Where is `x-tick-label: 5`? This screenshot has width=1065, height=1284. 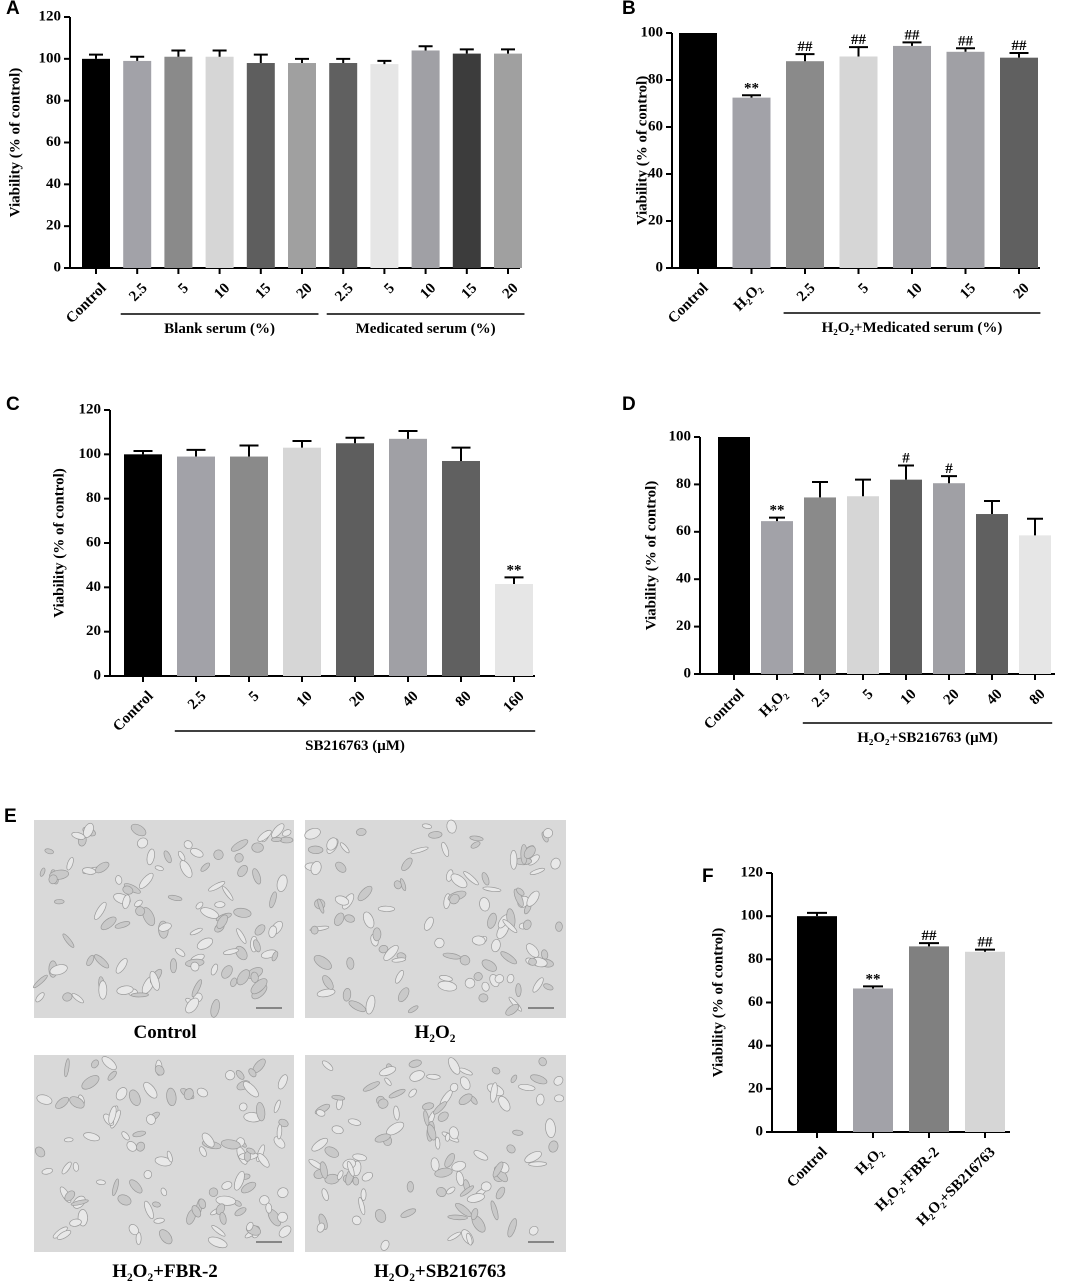
x-tick-label: 5 is located at coordinates (863, 288).